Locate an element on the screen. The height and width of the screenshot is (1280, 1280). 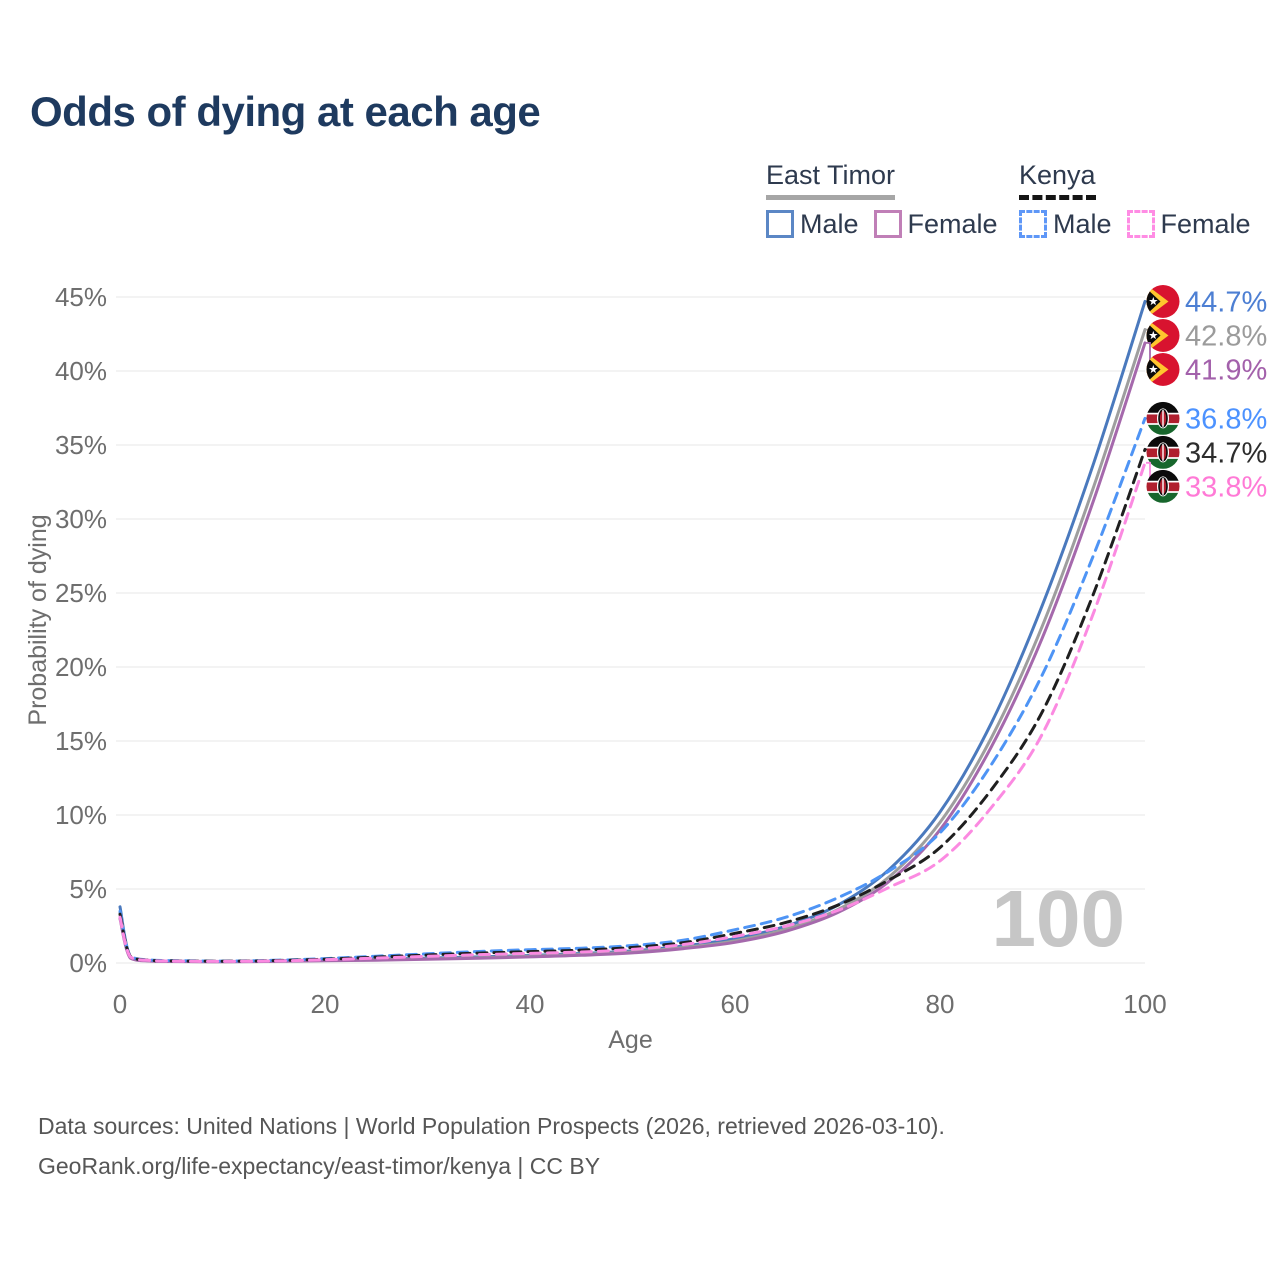
legend-item-east-timor-male: Male is located at coordinates (812, 224).